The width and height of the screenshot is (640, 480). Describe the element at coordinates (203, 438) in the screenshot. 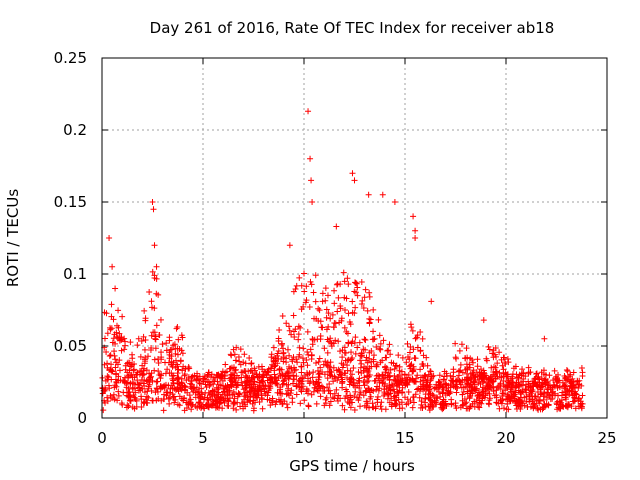

I see `x-tick-label: 5` at that location.